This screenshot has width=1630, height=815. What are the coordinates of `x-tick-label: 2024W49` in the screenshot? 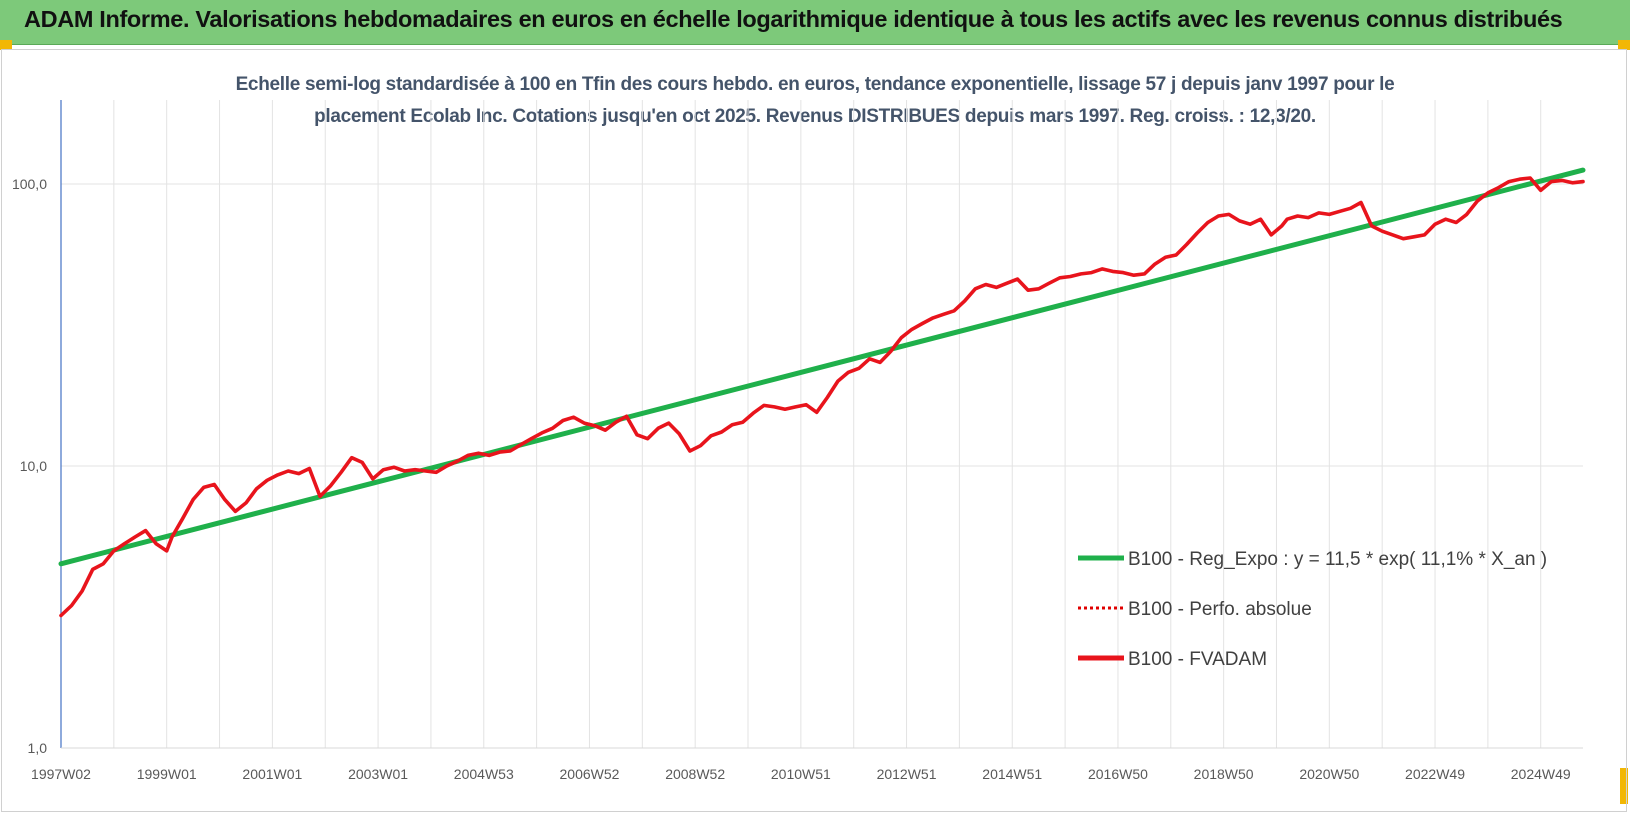 It's located at (1541, 774).